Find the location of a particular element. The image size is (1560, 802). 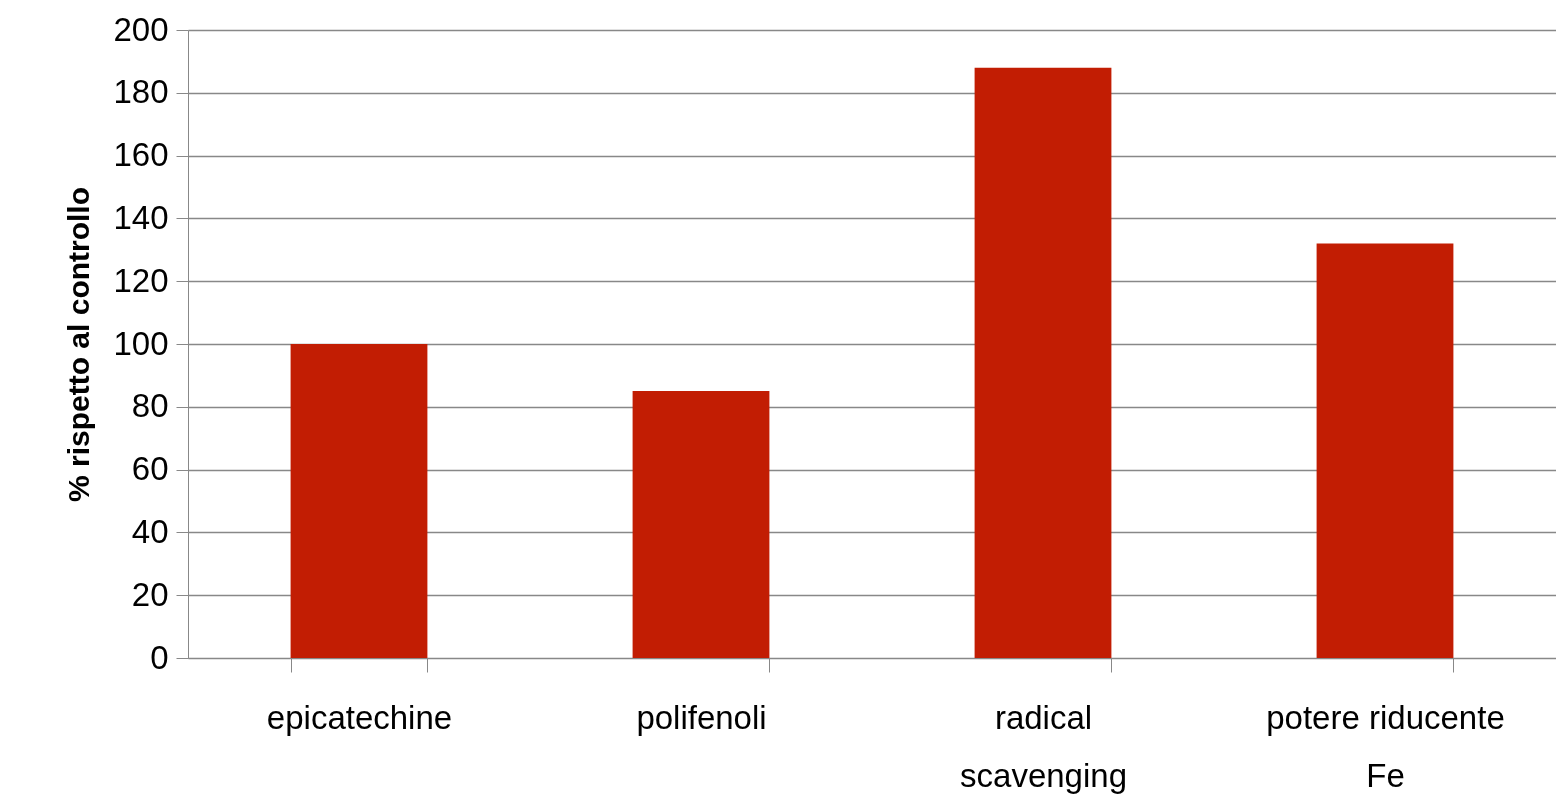

y-tick-label: 200 is located at coordinates (141, 29).